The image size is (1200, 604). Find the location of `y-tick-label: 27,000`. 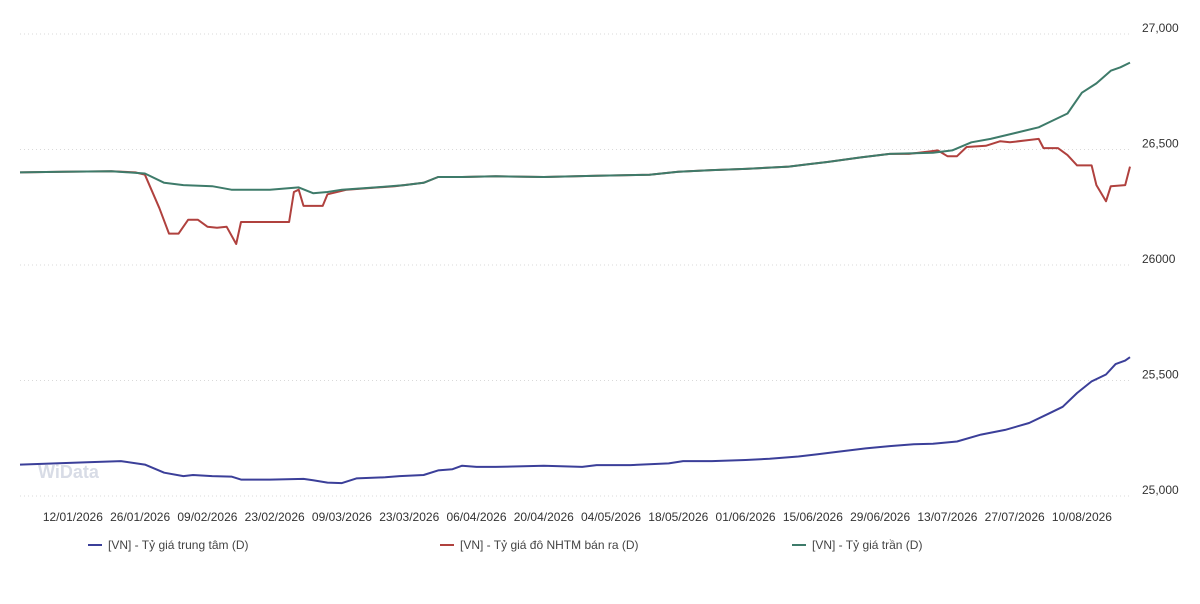

y-tick-label: 27,000 is located at coordinates (1160, 28).